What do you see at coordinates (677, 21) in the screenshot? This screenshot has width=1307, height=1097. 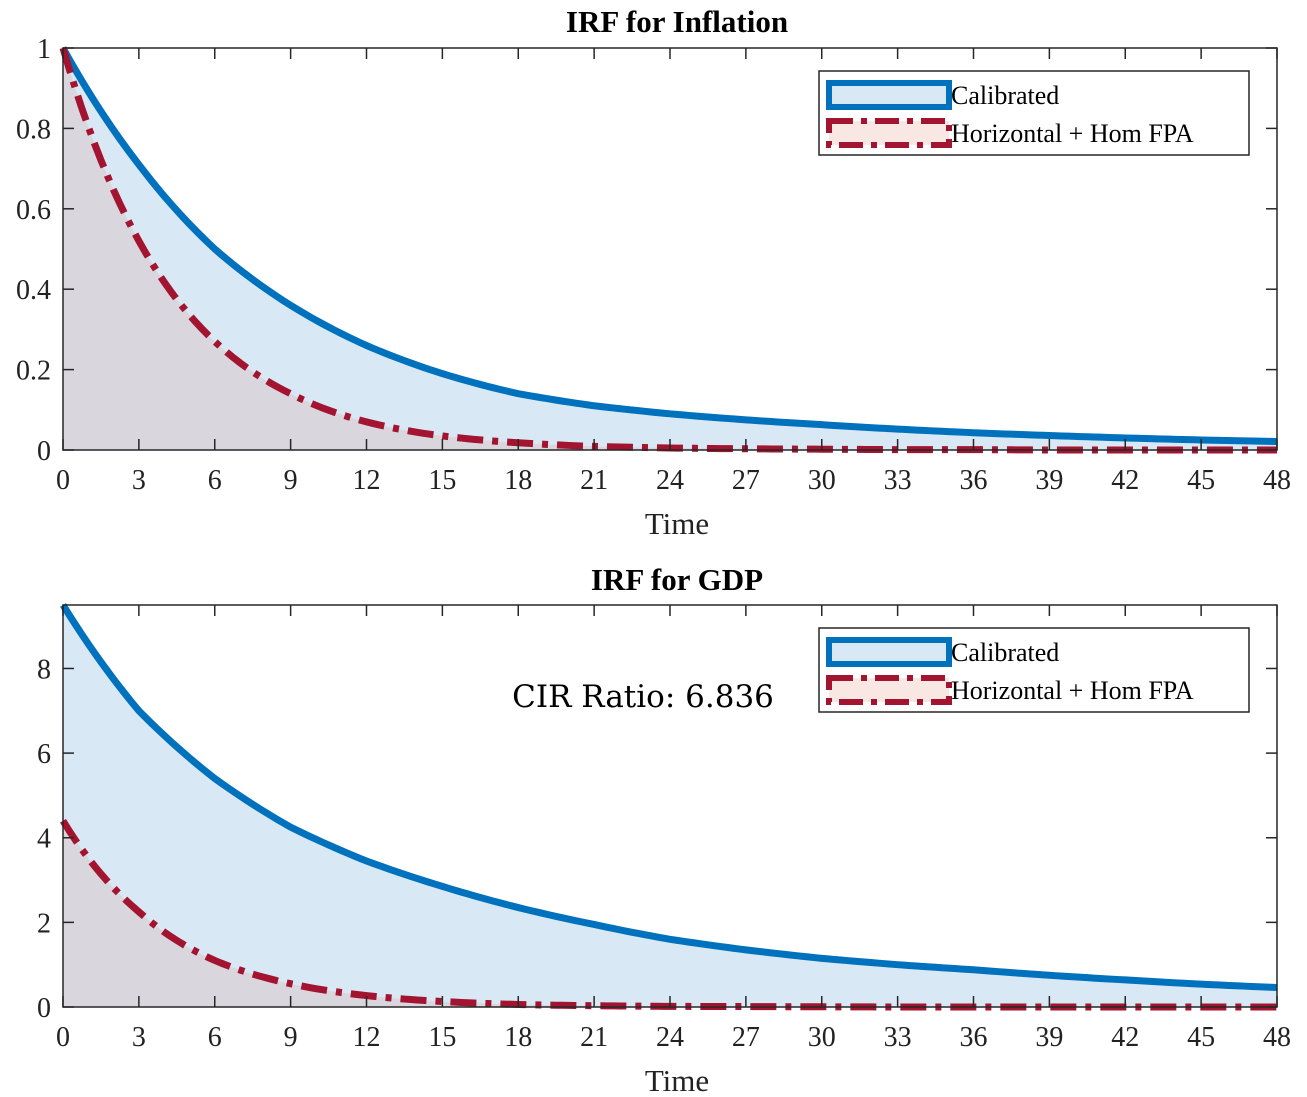 I see `chart-title: IRF for Inflation` at bounding box center [677, 21].